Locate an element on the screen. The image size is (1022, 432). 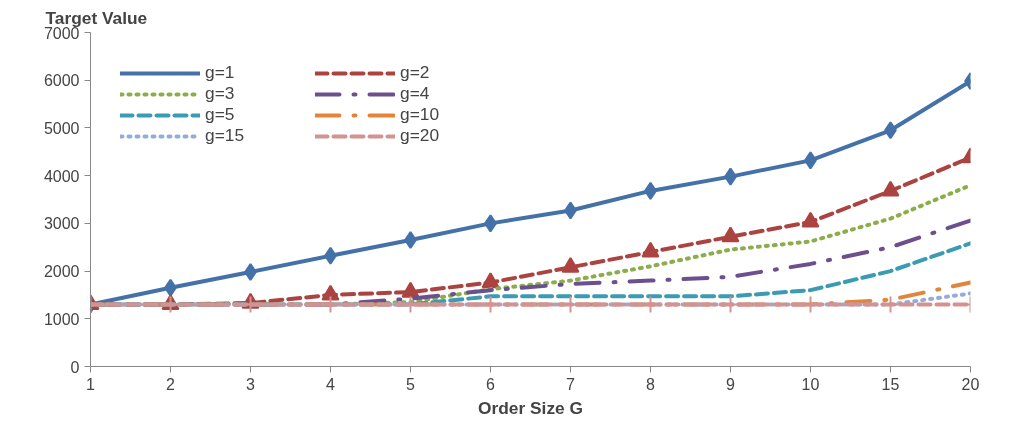
x-axis-title: Order Size G is located at coordinates (530, 407).